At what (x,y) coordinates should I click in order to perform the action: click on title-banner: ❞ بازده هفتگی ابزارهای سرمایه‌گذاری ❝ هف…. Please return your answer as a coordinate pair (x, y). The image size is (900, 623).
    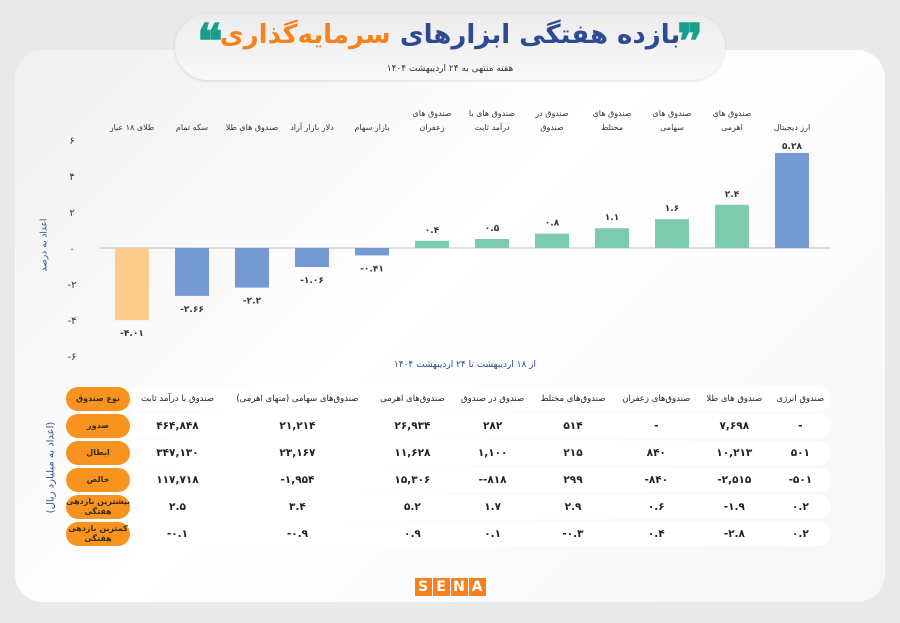
    Looking at the image, I should click on (450, 47).